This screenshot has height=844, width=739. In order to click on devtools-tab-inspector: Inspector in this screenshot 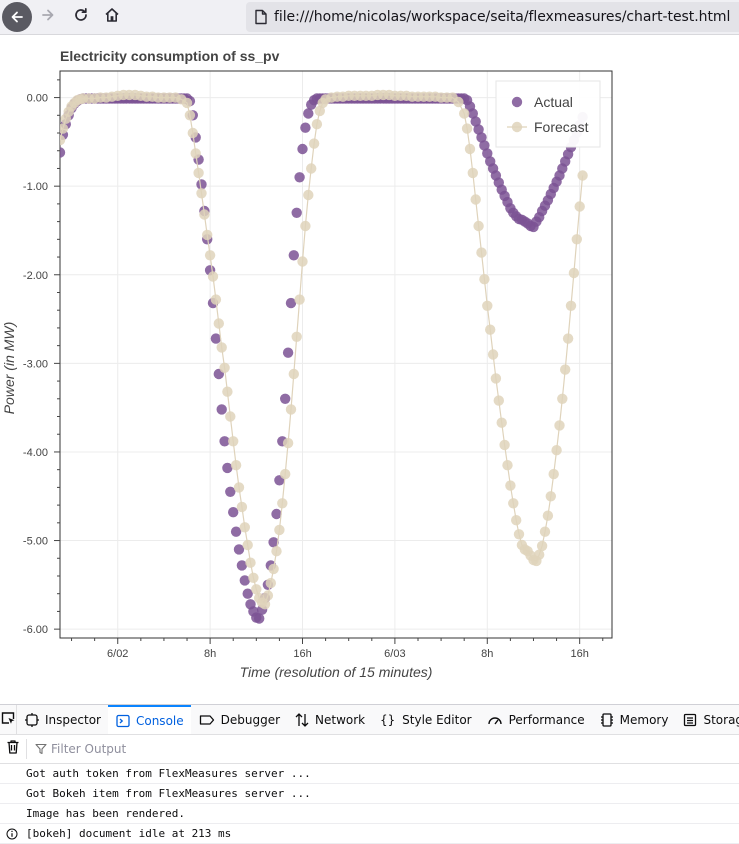, I will do `click(62, 719)`.